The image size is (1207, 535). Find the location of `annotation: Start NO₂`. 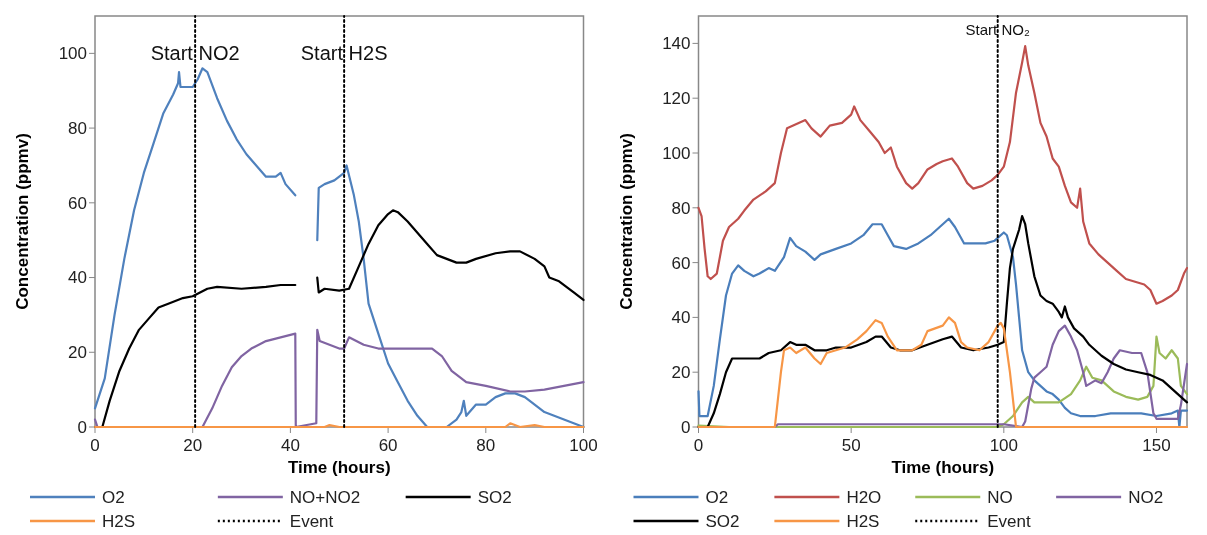

annotation: Start NO₂ is located at coordinates (997, 29).